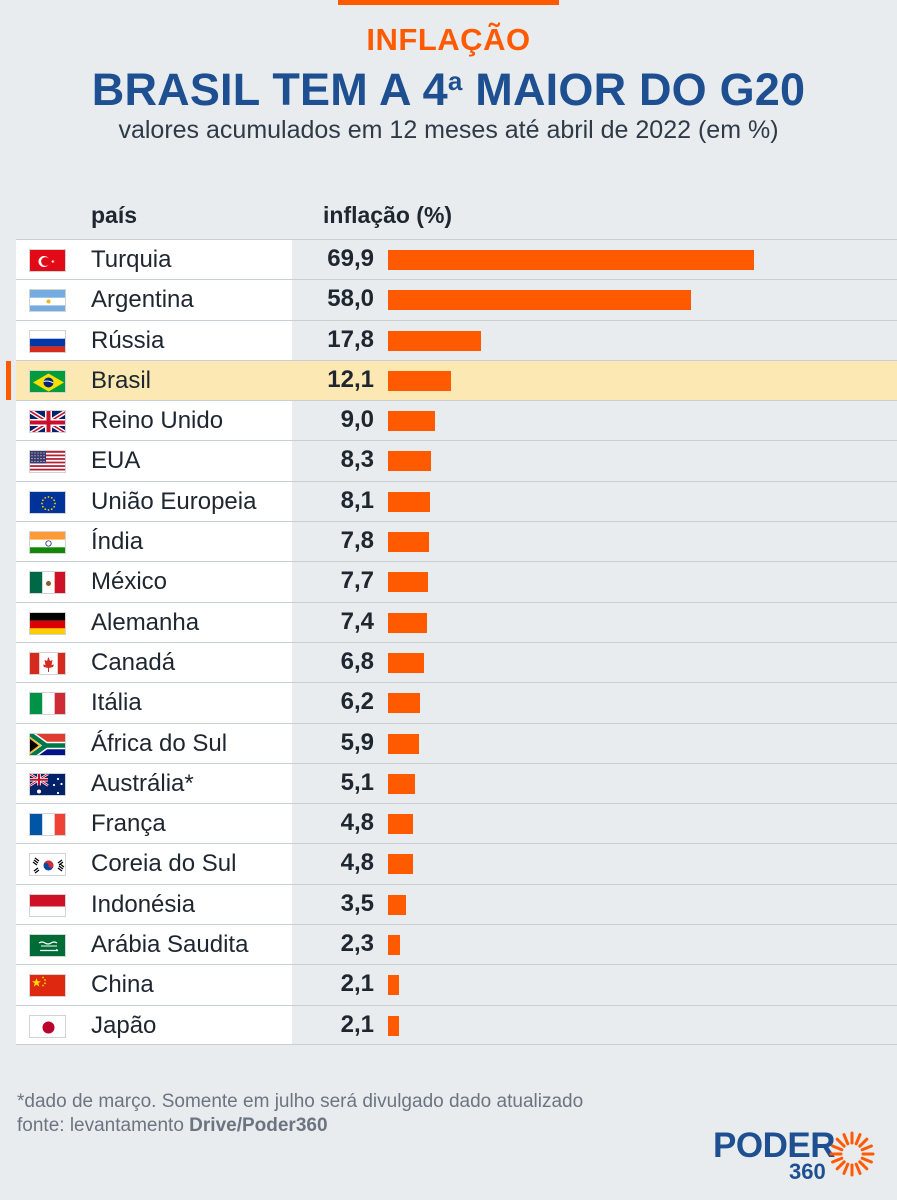  Describe the element at coordinates (47, 784) in the screenshot. I see `flag-australia-icon` at that location.